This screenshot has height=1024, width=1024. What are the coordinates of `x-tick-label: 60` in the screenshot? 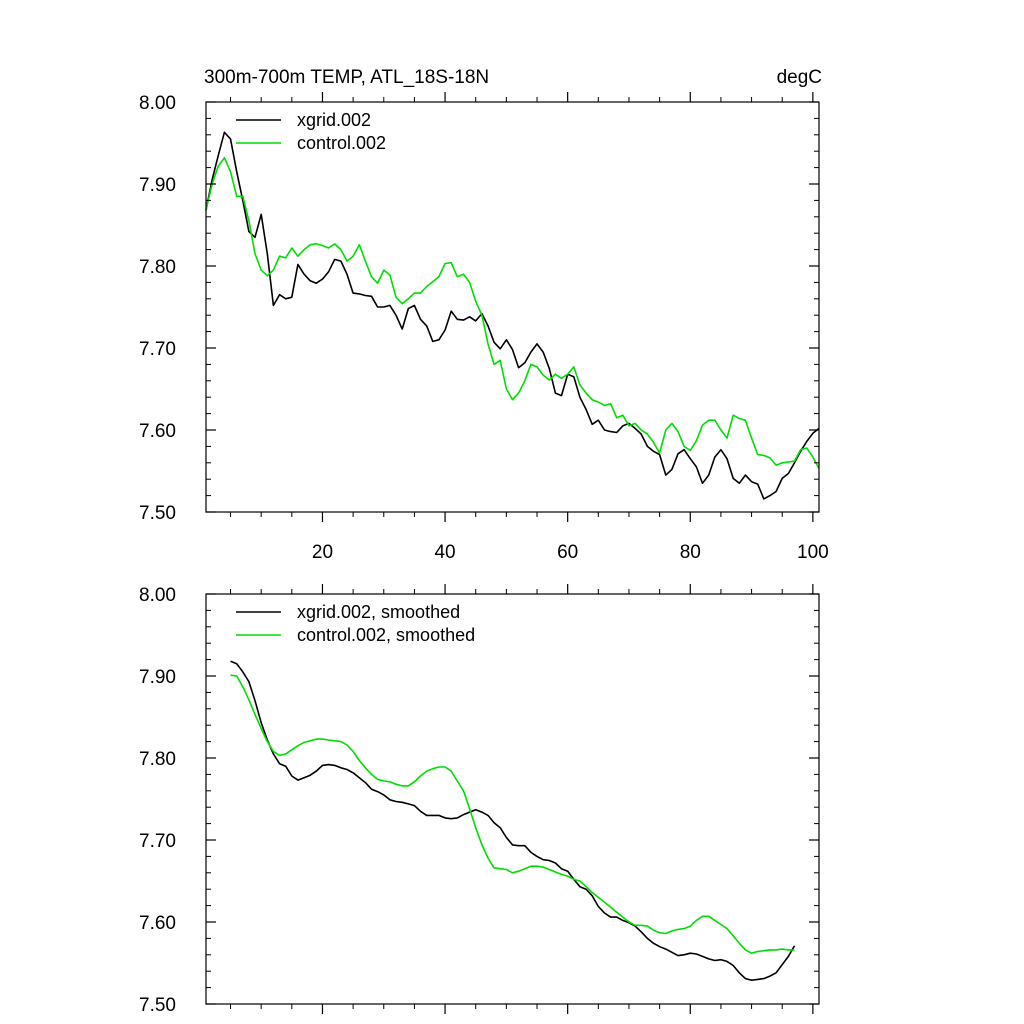 It's located at (567, 552).